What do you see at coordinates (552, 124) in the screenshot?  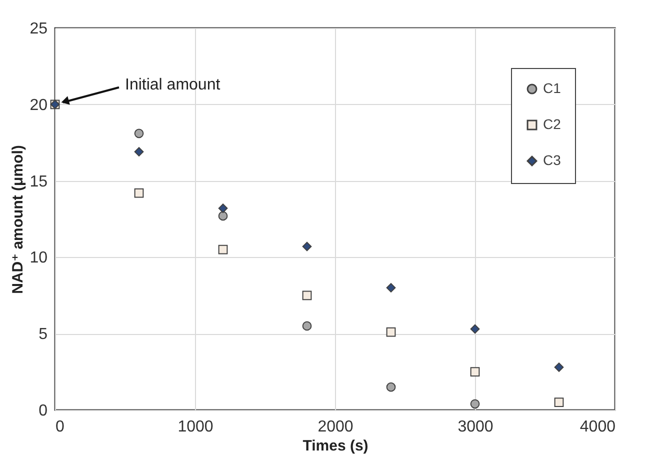 I see `legend-label: C2` at bounding box center [552, 124].